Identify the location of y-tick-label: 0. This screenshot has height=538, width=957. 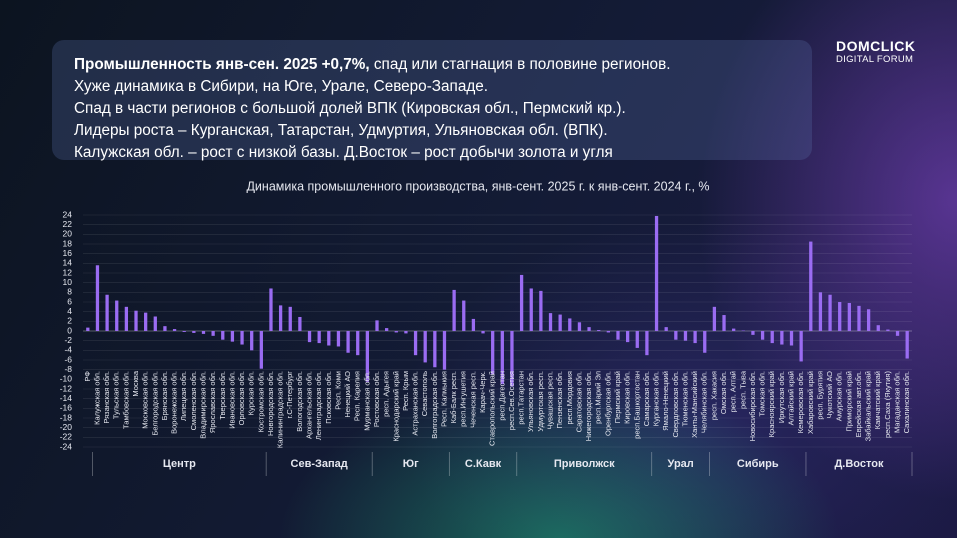
(69, 330).